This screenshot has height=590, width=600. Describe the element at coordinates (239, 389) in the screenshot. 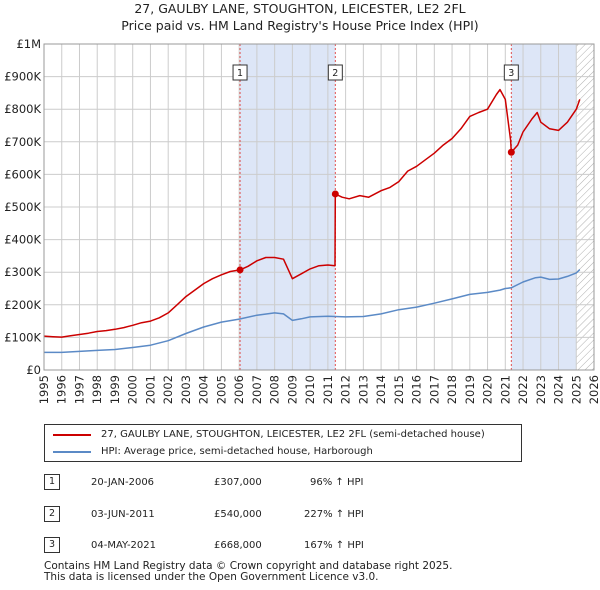

I see `x-tick-label: 2006` at that location.